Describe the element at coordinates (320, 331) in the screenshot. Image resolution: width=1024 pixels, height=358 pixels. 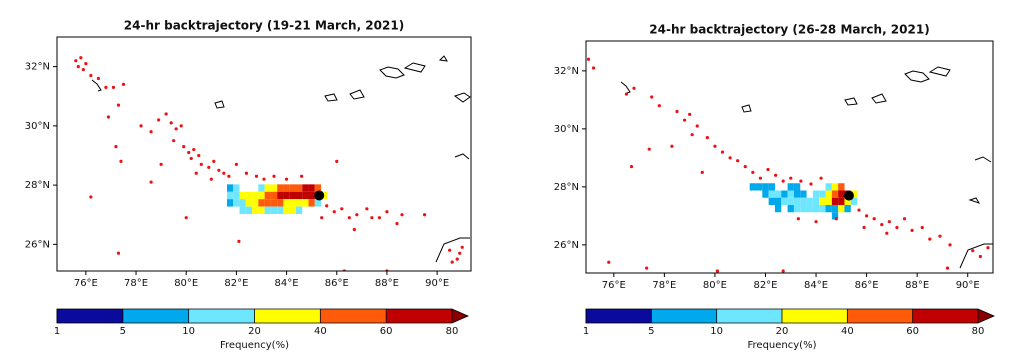
I see `colorbar-tick-label: 40` at that location.